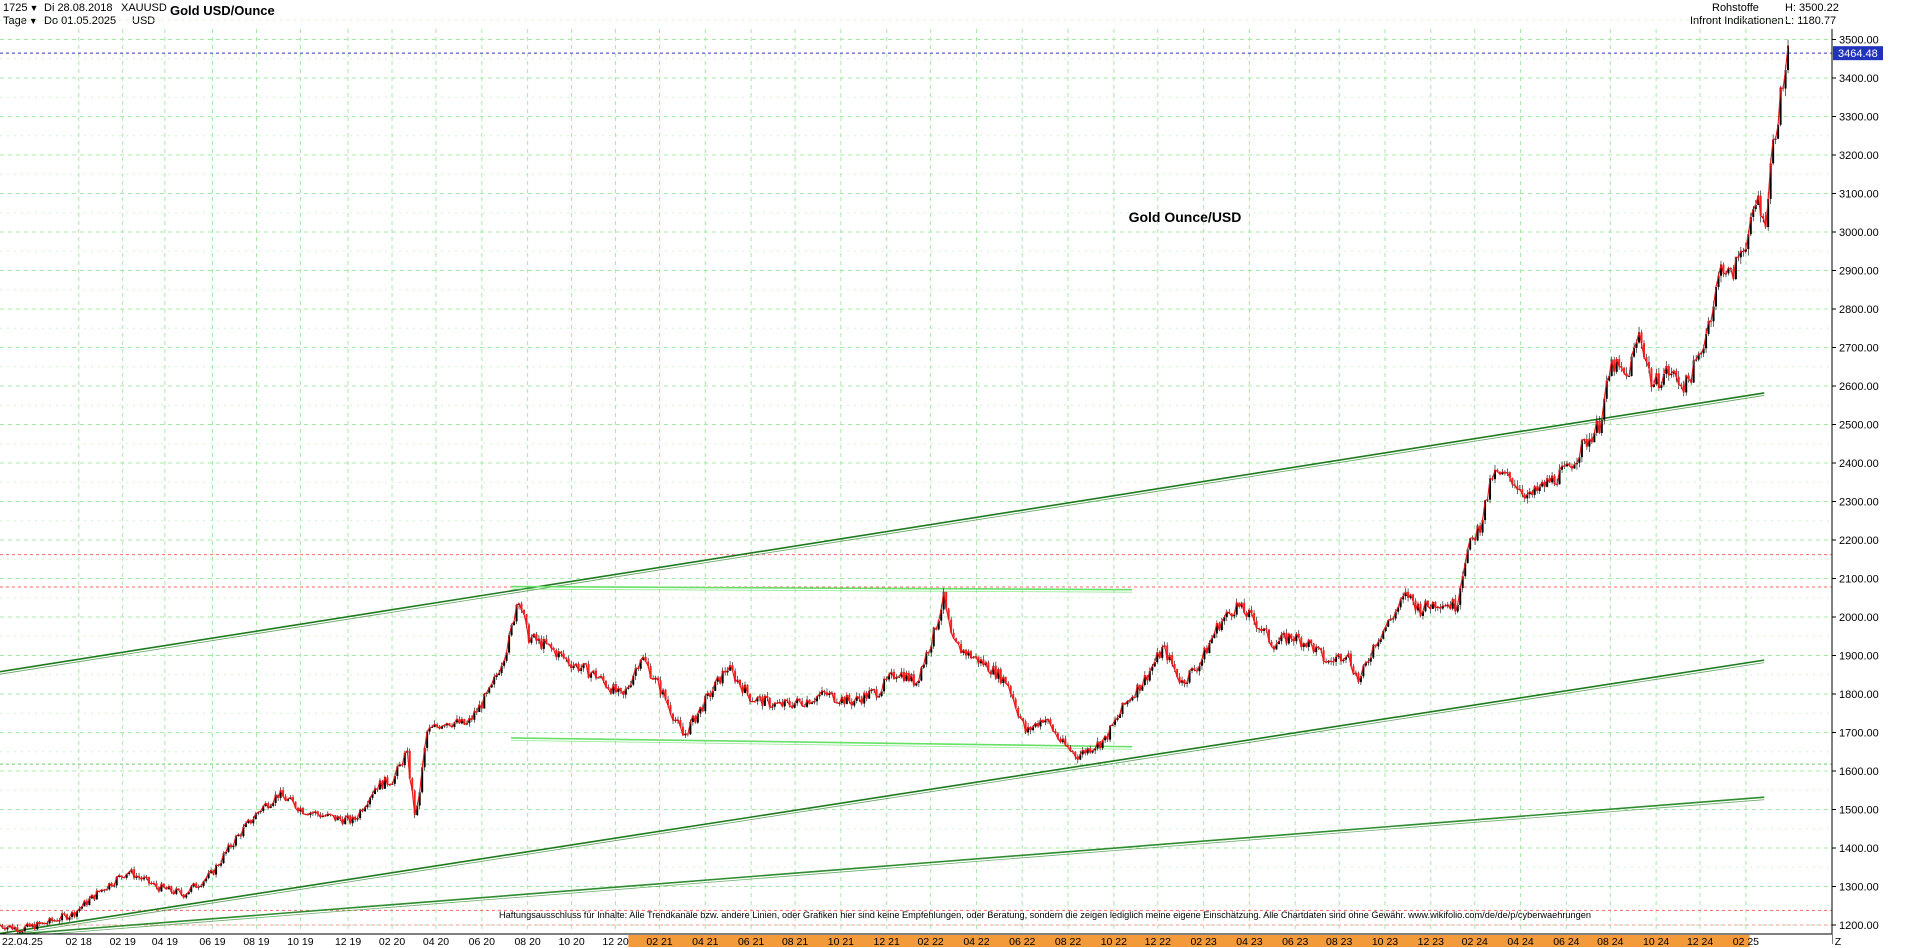 The width and height of the screenshot is (1916, 948). I want to click on x-tick-label: 12 20, so click(615, 942).